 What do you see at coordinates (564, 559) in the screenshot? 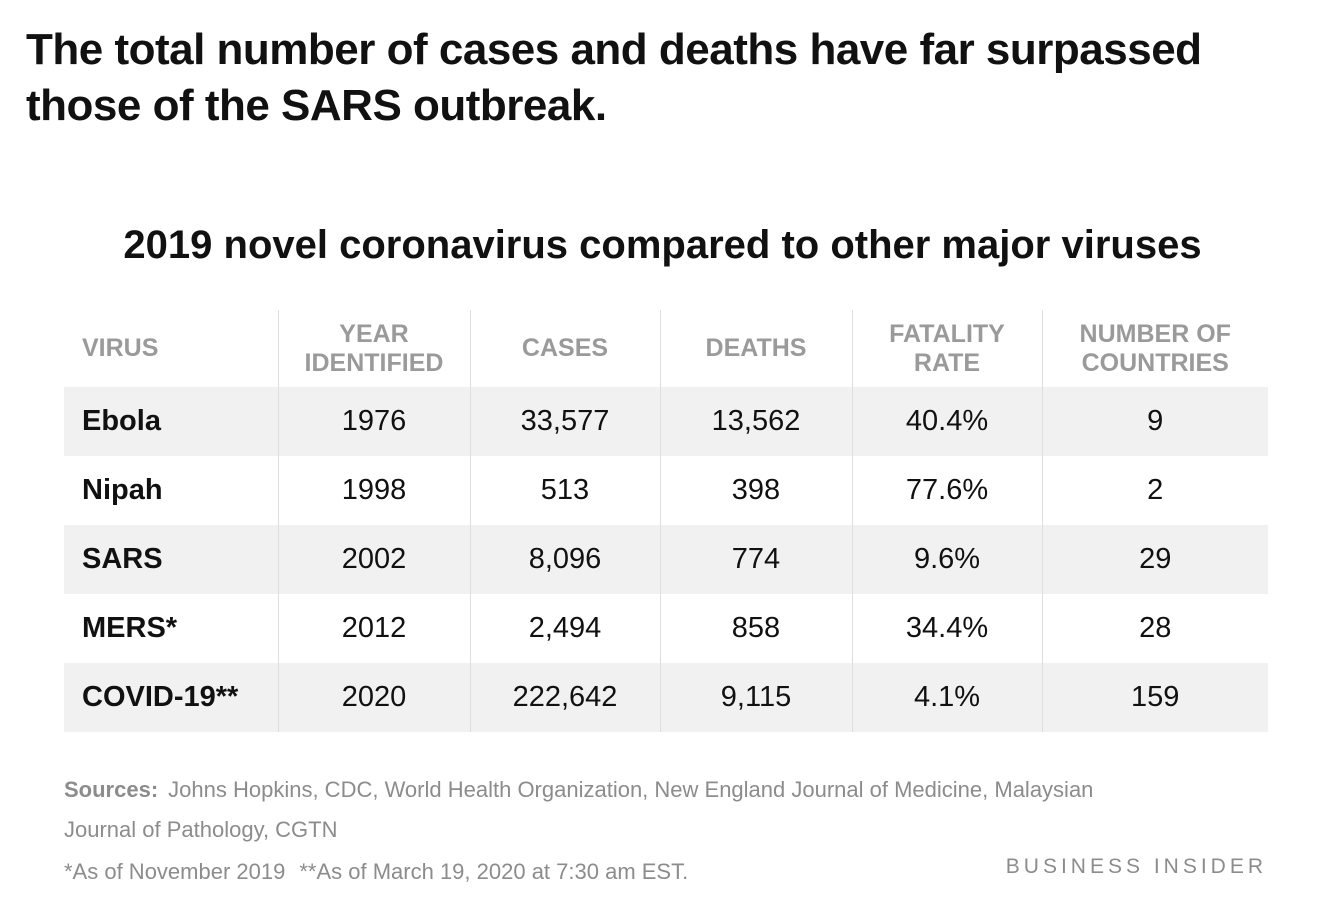
I see `cell-cases: 8,096` at bounding box center [564, 559].